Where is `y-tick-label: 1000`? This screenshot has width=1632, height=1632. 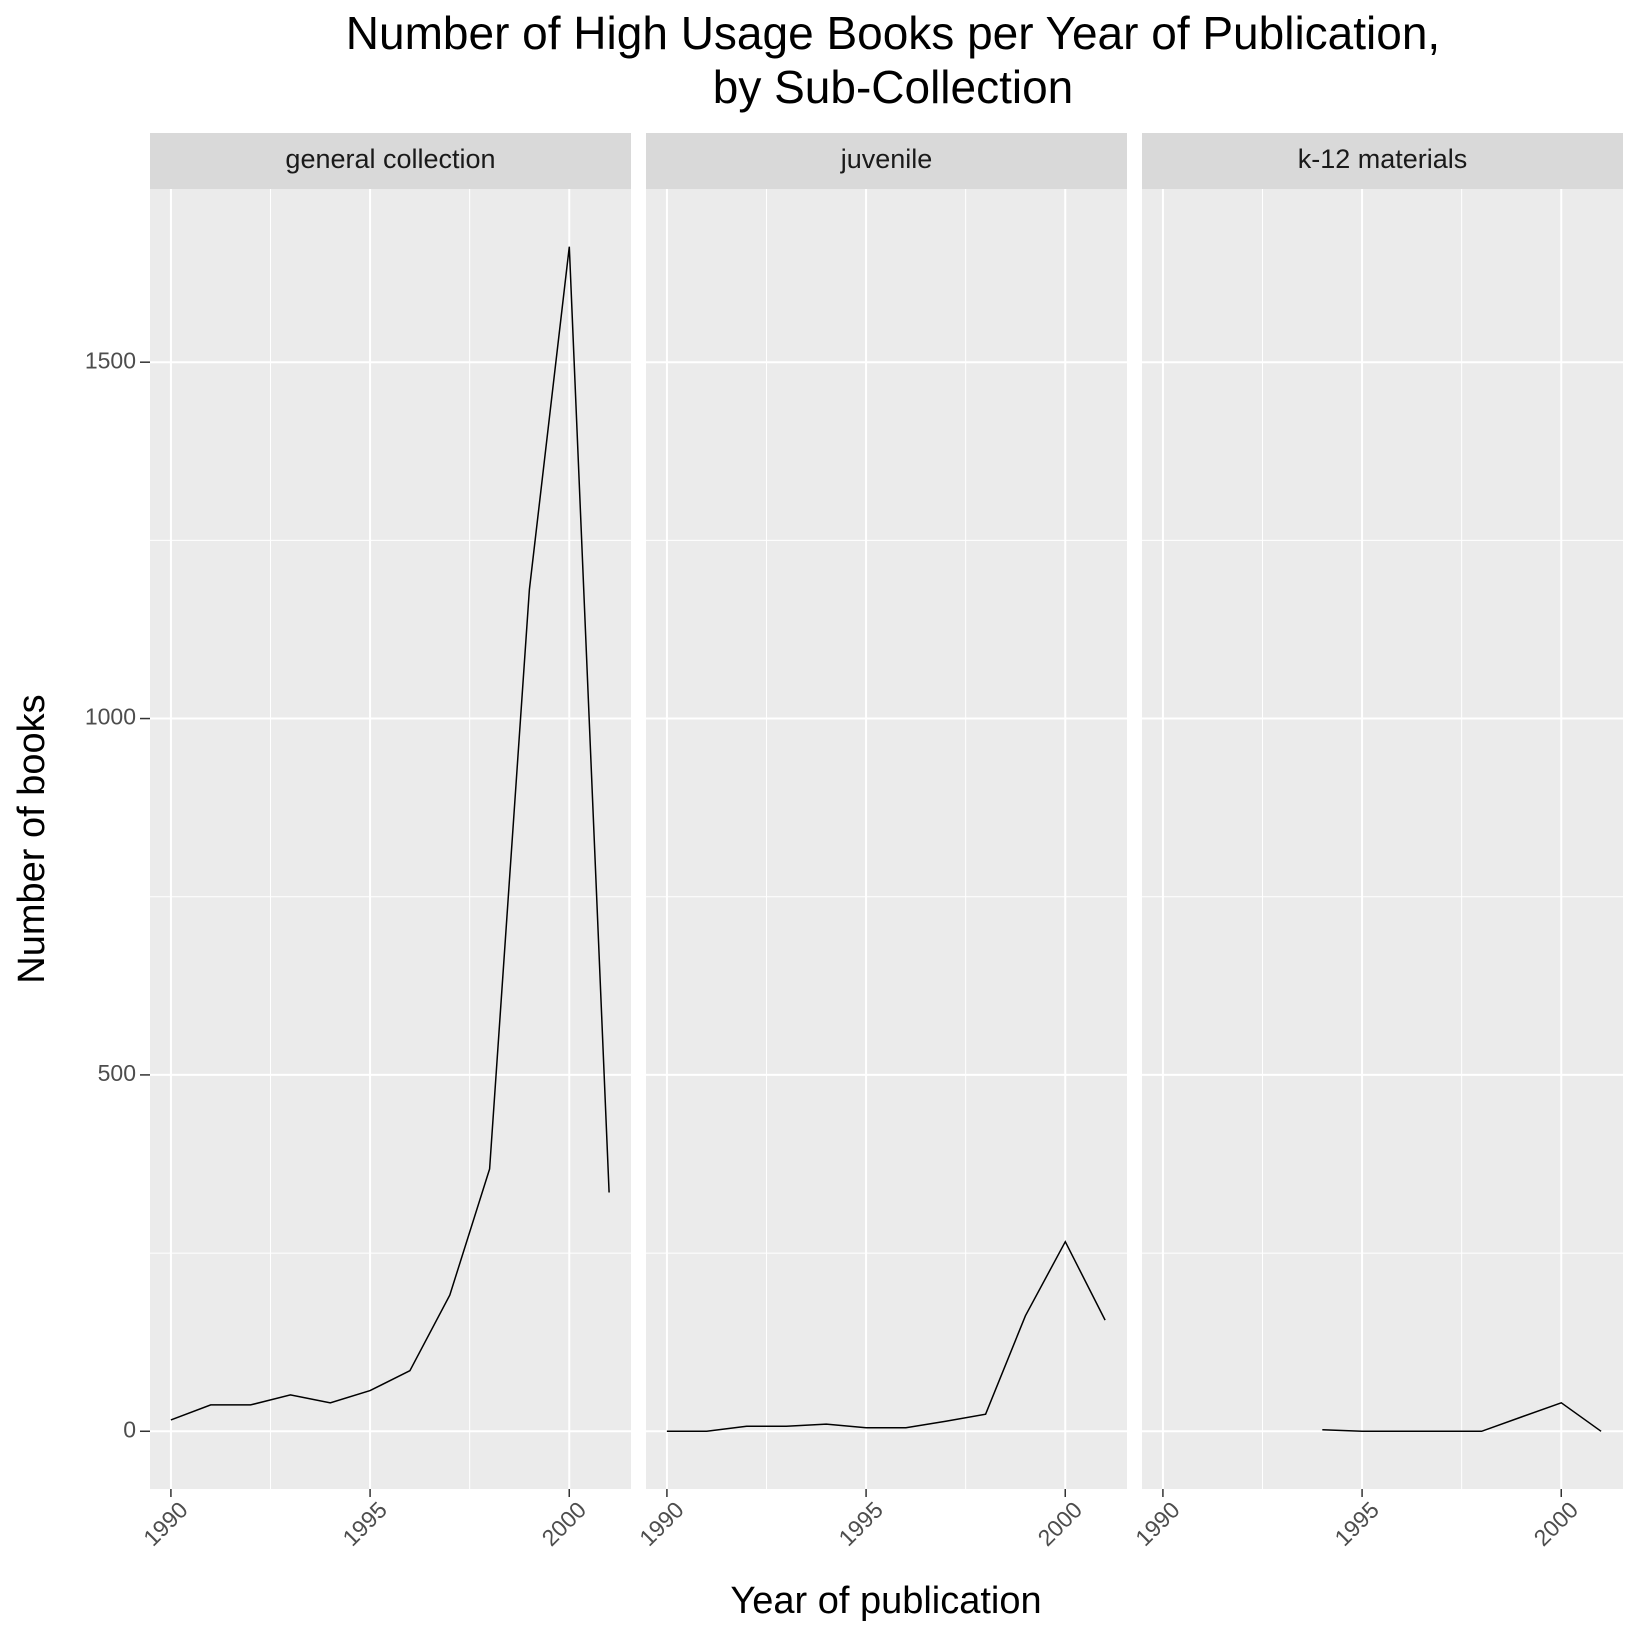 y-tick-label: 1000 is located at coordinates (110, 717).